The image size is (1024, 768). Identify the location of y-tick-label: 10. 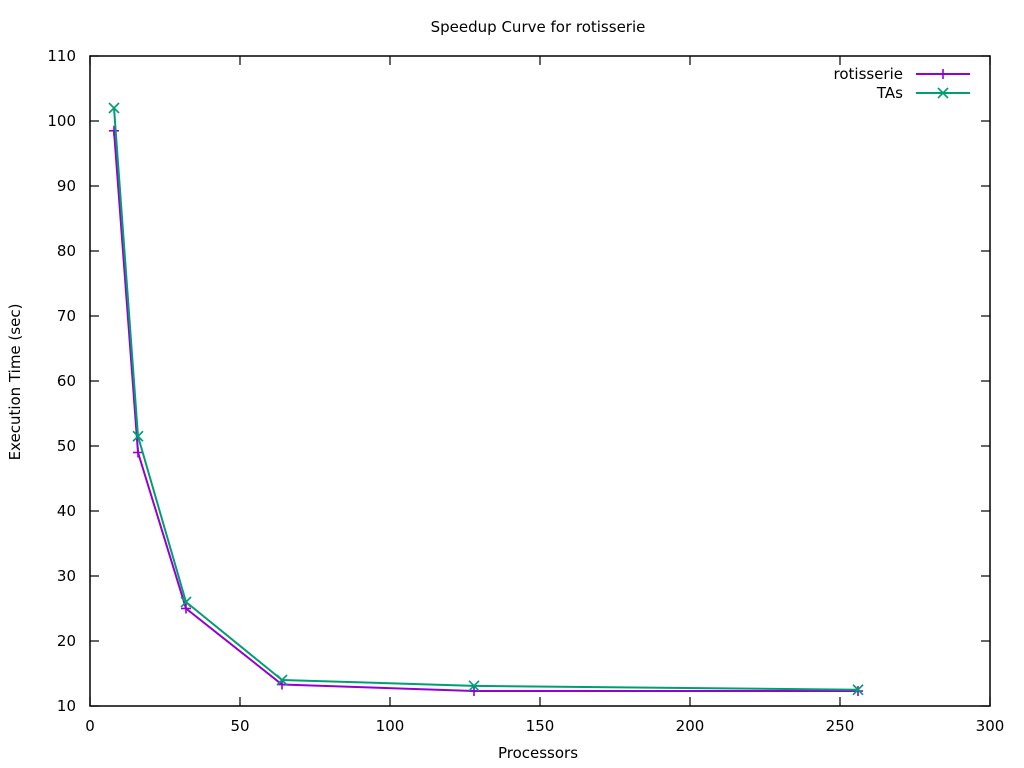
(66, 706).